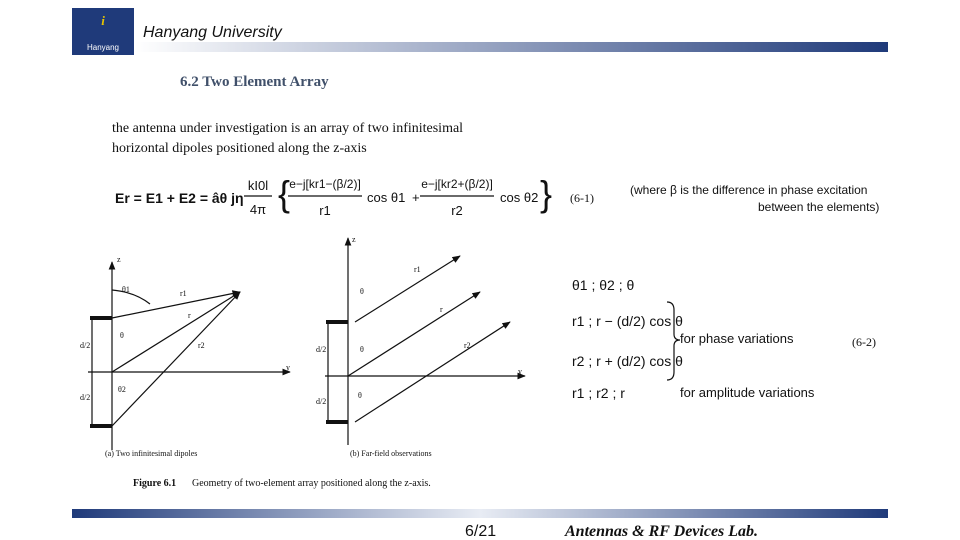  What do you see at coordinates (627, 321) in the screenshot?
I see `eq-text: r1 ; r − (d/2) cos θ` at bounding box center [627, 321].